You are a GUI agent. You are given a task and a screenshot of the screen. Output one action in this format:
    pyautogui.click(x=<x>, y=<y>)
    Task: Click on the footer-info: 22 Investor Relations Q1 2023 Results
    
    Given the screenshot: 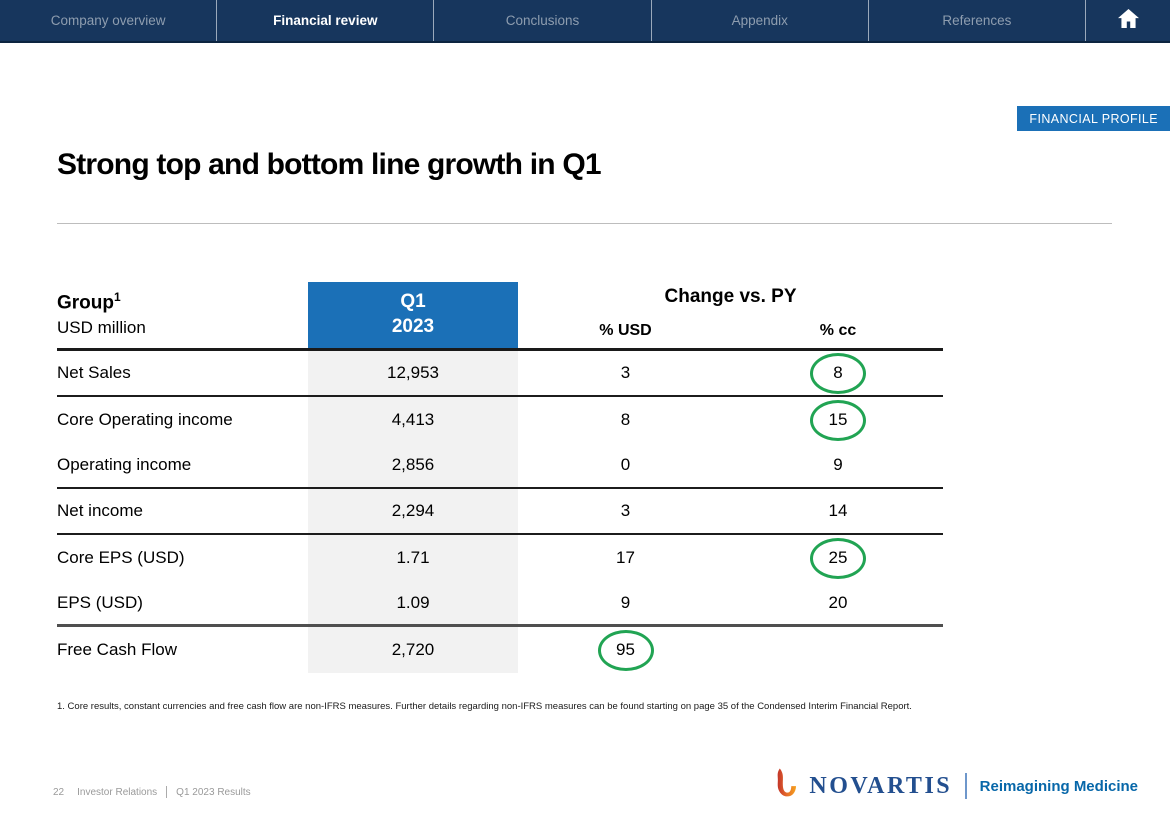 What is the action you would take?
    pyautogui.click(x=152, y=792)
    